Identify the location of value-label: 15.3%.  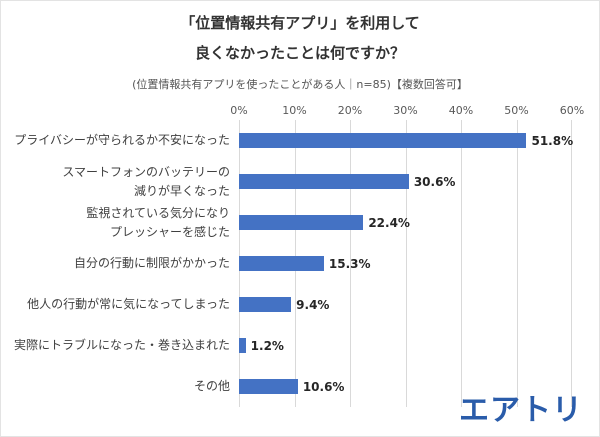
(349, 263).